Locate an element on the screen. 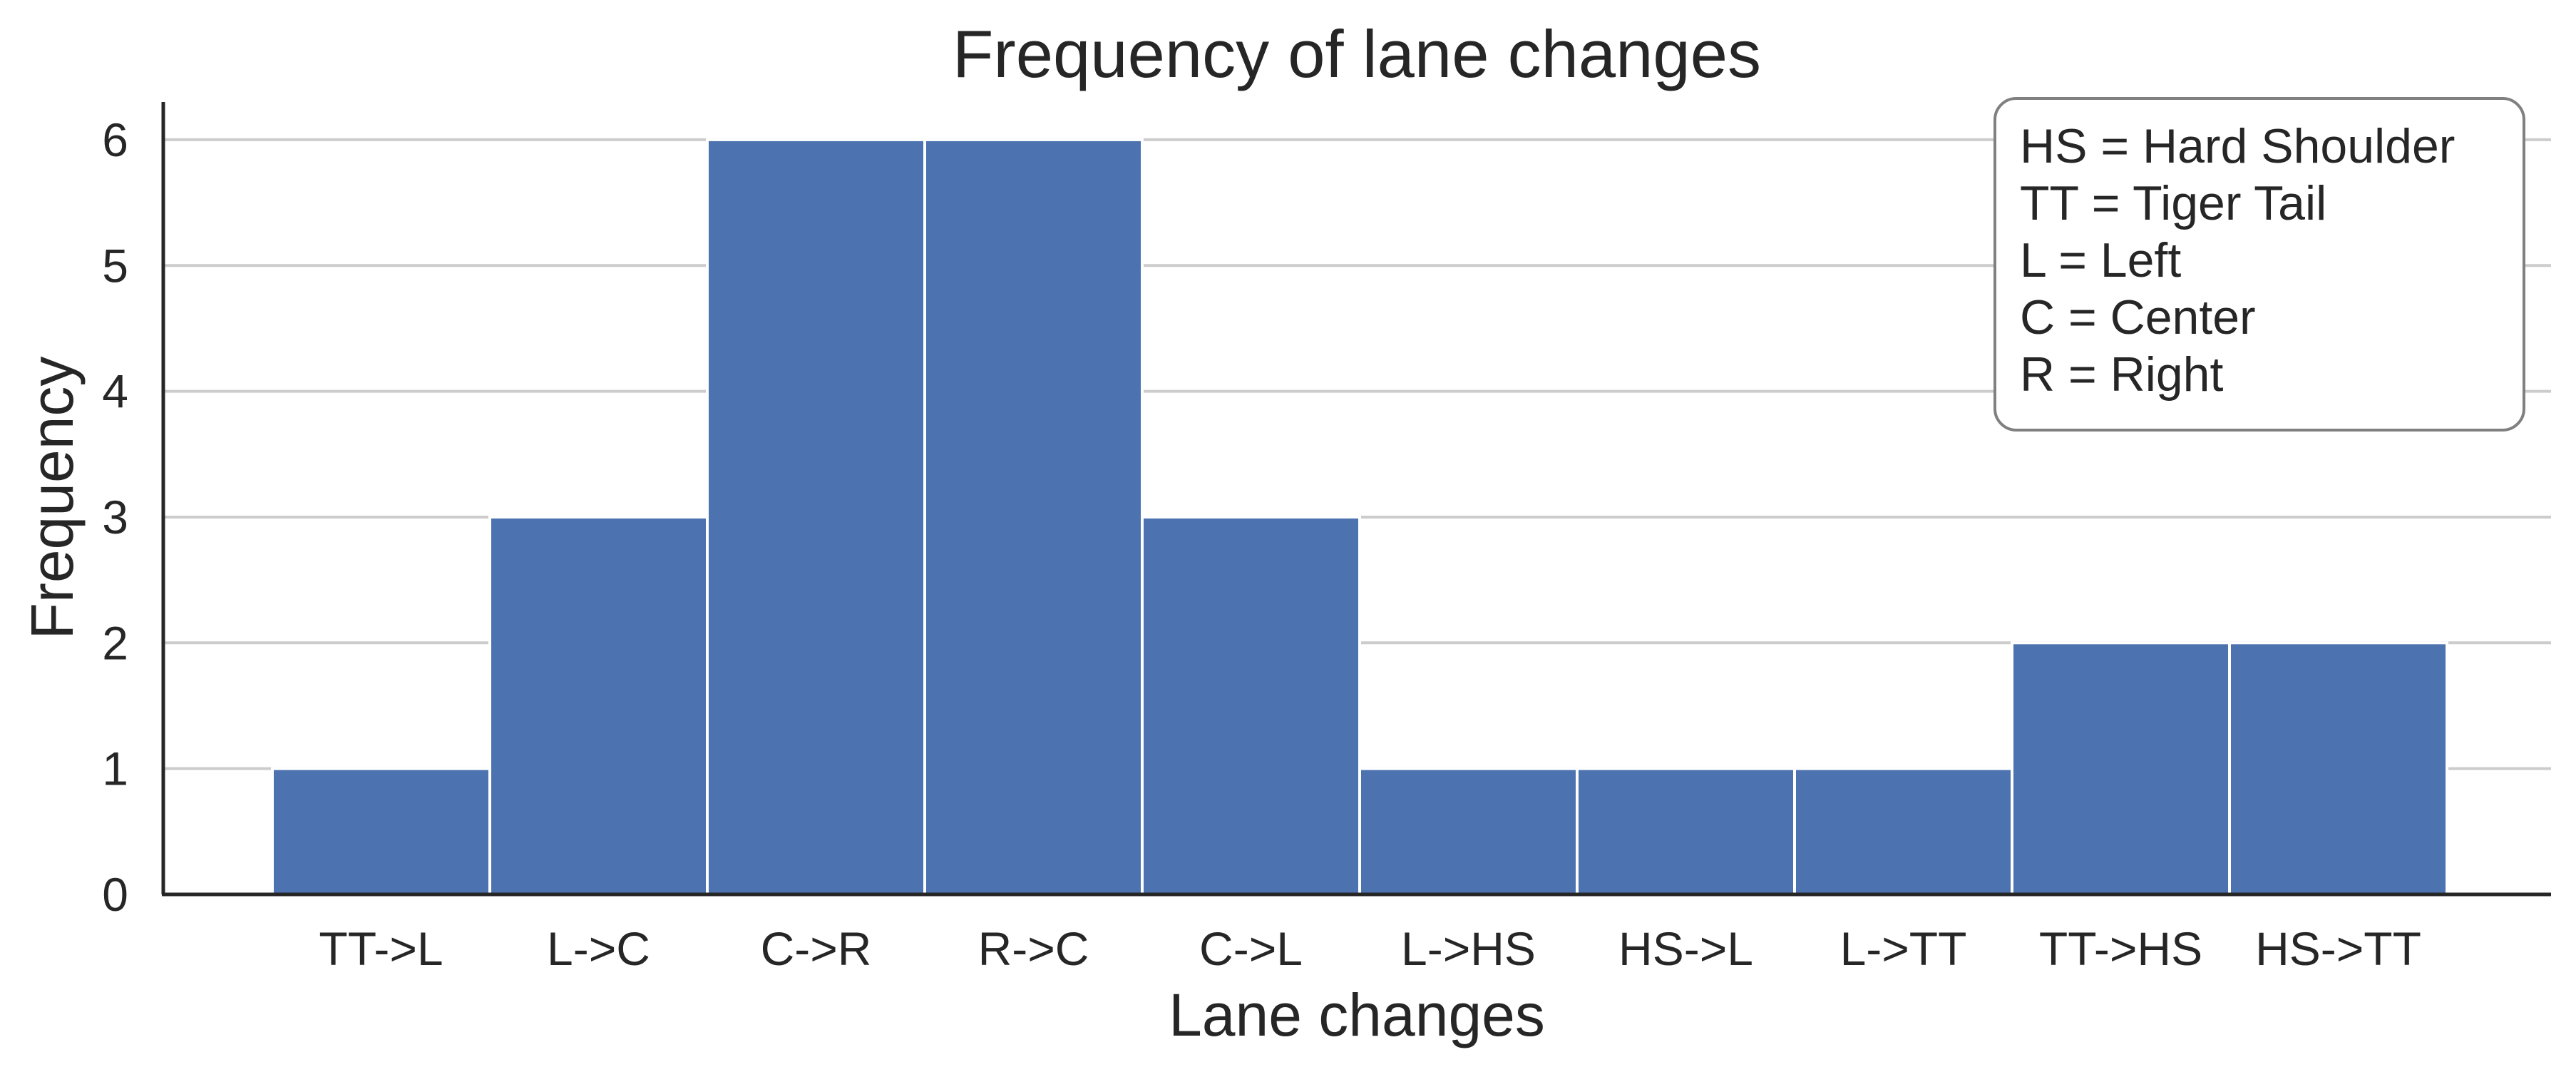  x-tick-label: HS->L is located at coordinates (1685, 949).